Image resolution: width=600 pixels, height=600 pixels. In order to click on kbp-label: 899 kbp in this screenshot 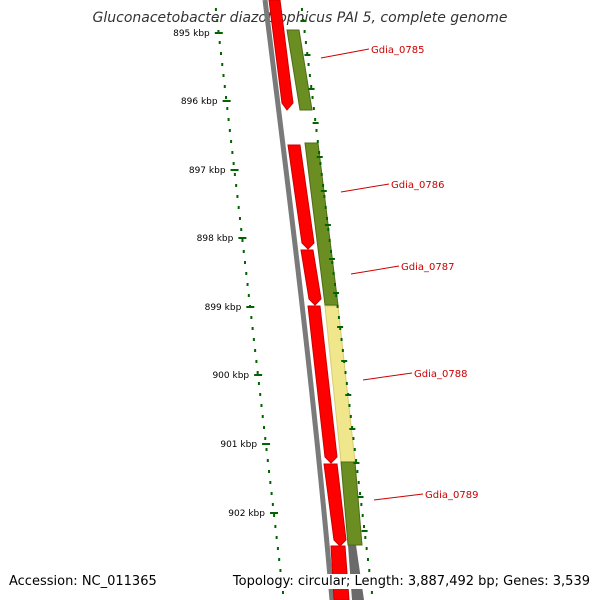, I will do `click(223, 308)`.